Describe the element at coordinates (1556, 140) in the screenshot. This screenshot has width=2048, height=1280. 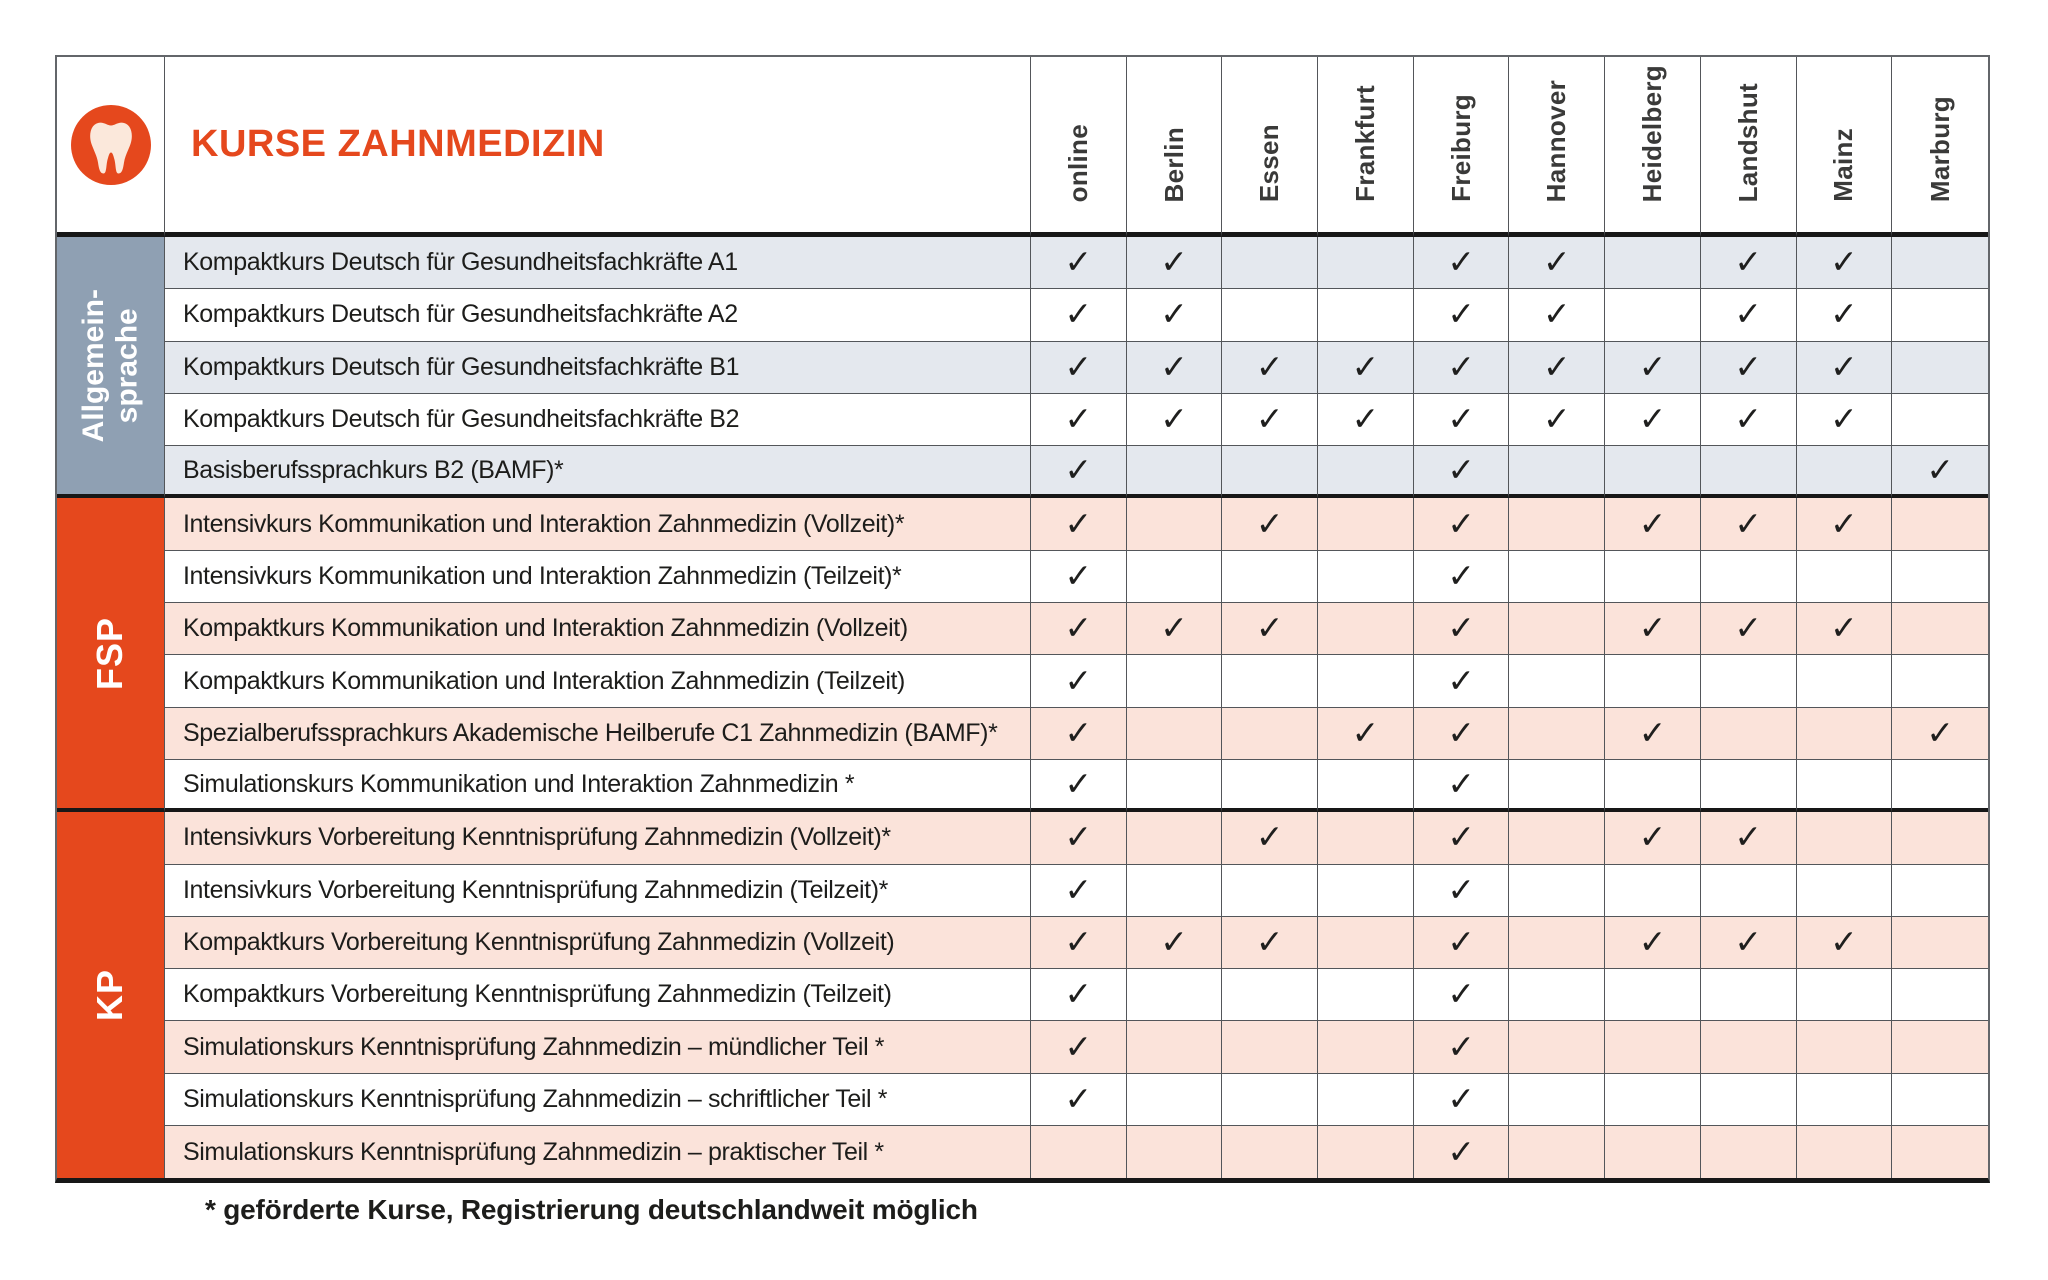
I see `column-header-label: Hannover` at that location.